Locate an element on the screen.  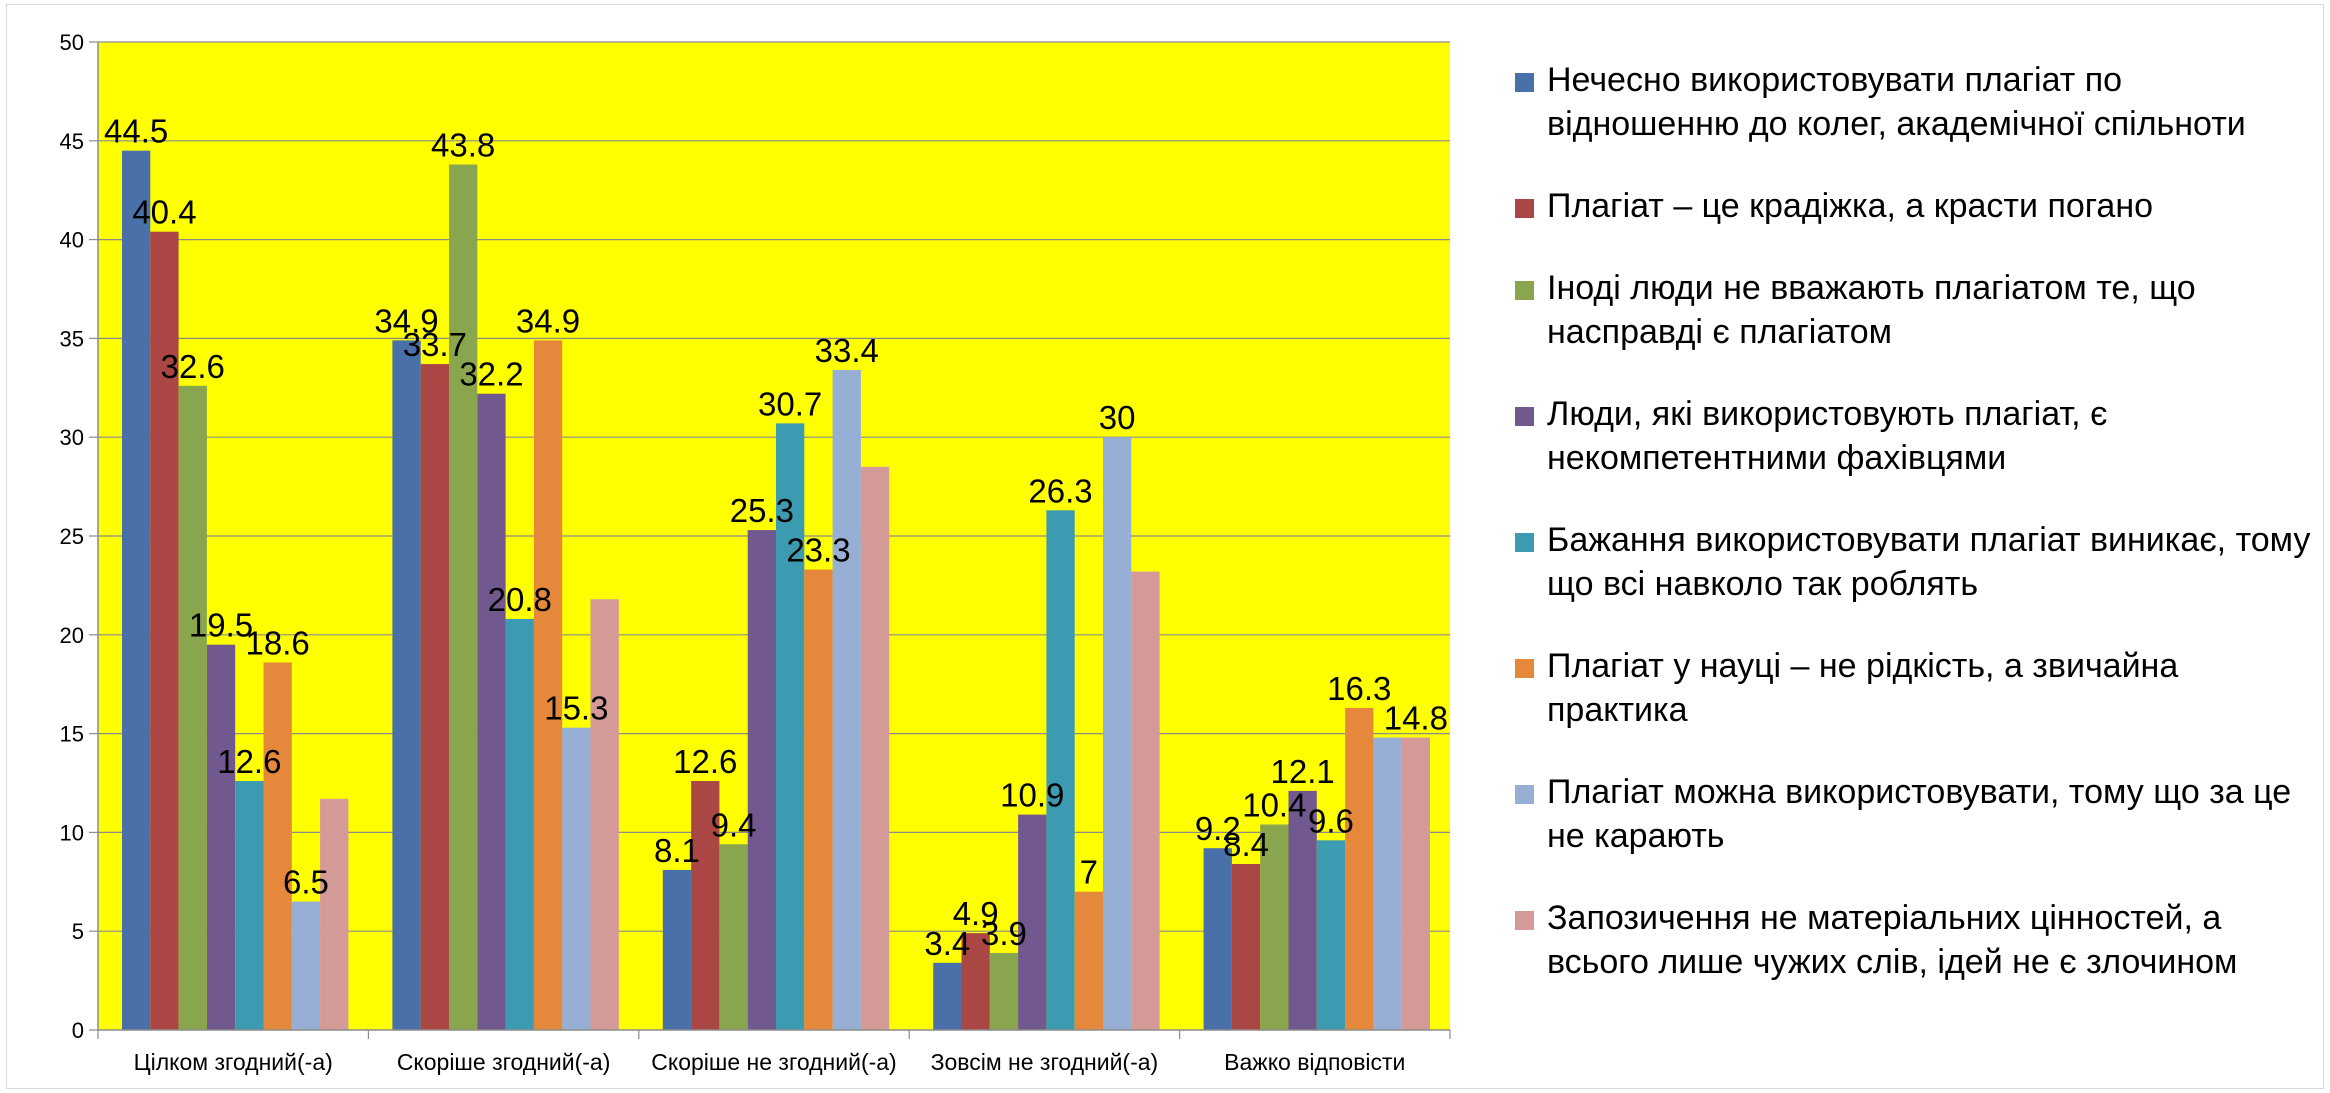
legend-label: Плагіат – це крадіжка, а красти погано is located at coordinates (1850, 206).